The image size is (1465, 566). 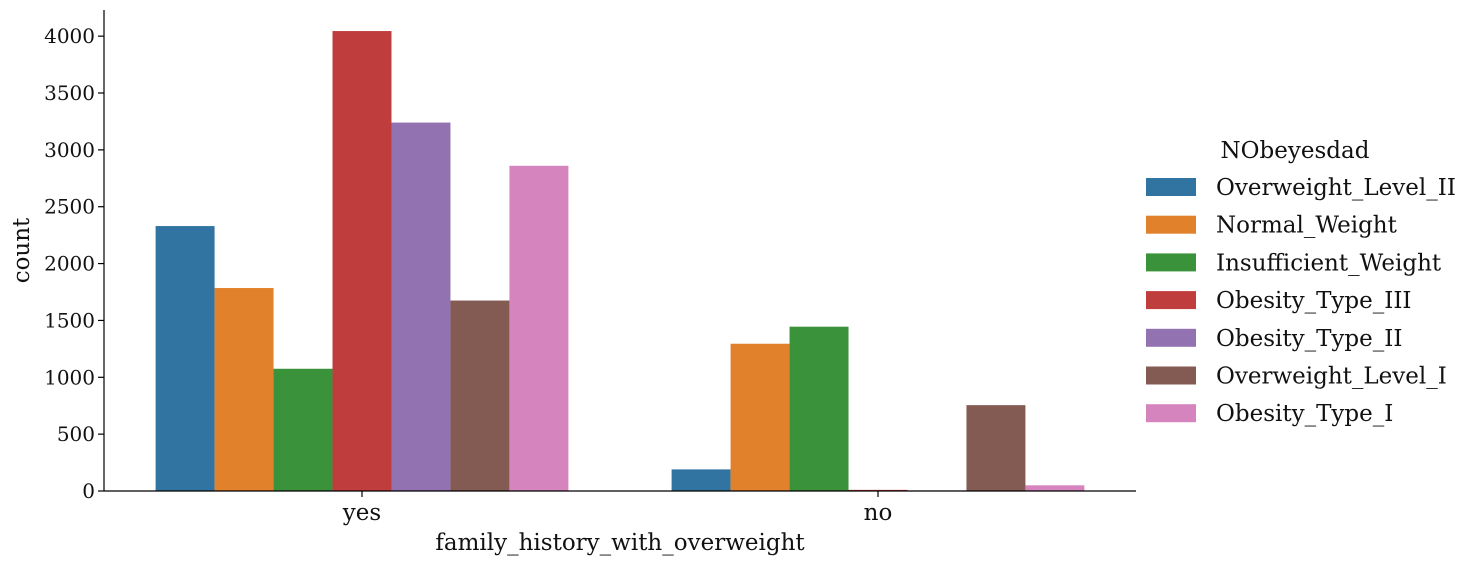 What do you see at coordinates (69, 377) in the screenshot?
I see `y-tick-label: 1000` at bounding box center [69, 377].